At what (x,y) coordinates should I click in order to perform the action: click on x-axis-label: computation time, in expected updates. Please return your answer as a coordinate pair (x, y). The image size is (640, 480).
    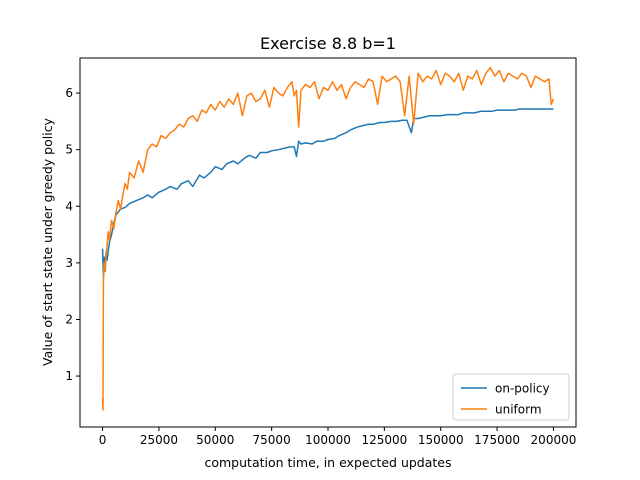
    Looking at the image, I should click on (327, 462).